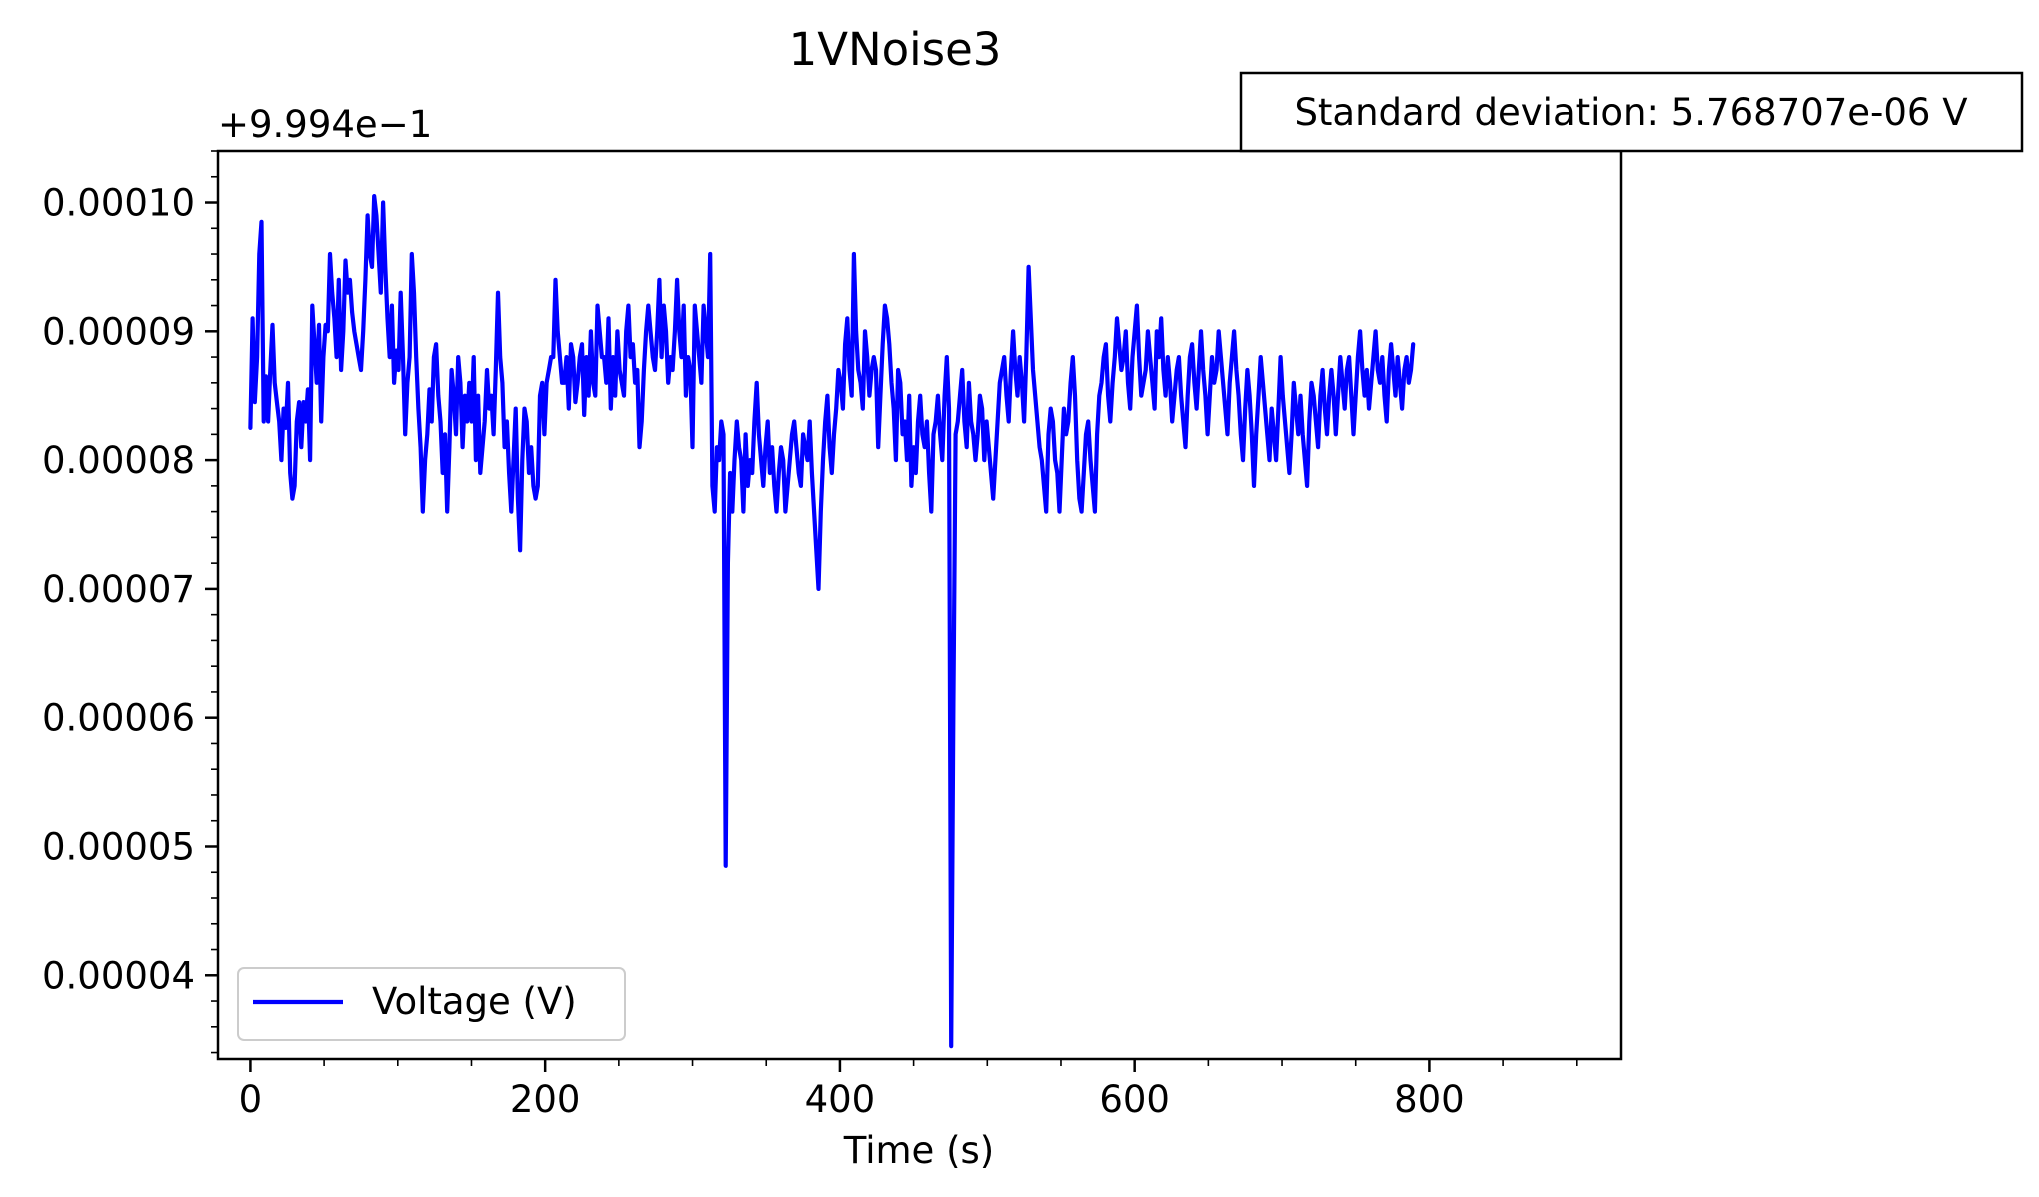 Image resolution: width=2039 pixels, height=1197 pixels. What do you see at coordinates (118, 203) in the screenshot?
I see `y-tick-label: 0.00010` at bounding box center [118, 203].